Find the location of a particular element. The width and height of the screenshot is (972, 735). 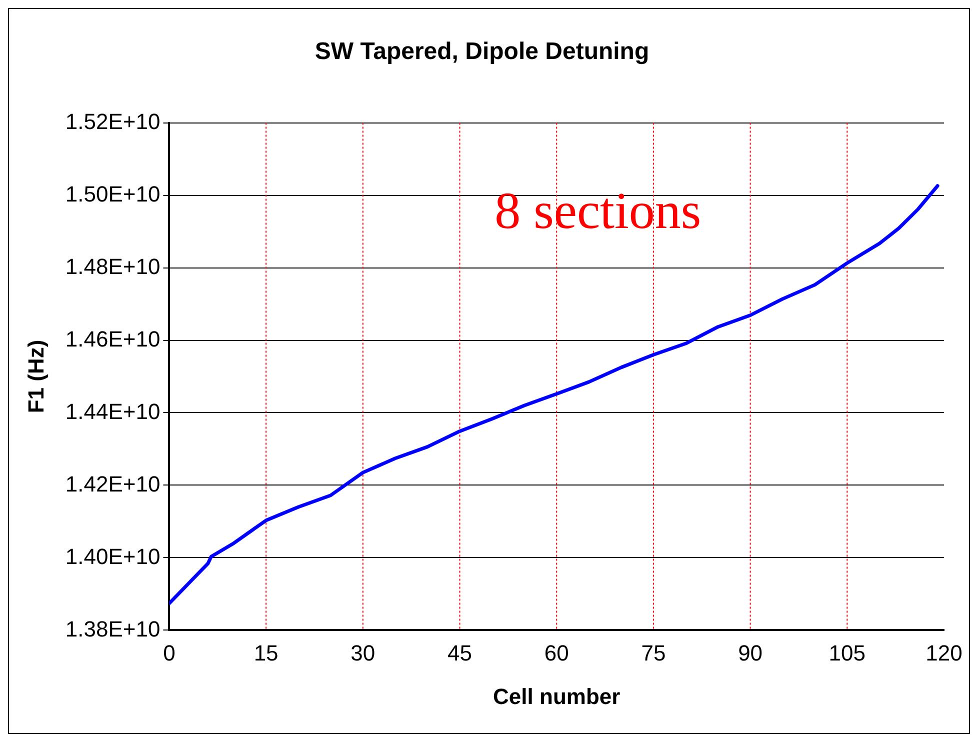

x-tick-label: 0 is located at coordinates (169, 653).